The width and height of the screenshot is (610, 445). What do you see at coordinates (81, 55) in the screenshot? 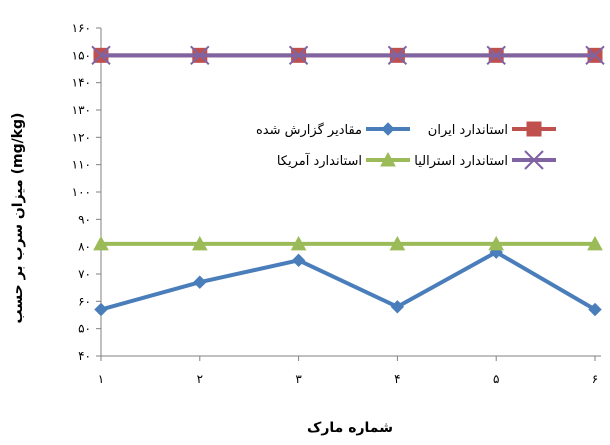
I see `y-tick-label: ۱۵۰` at bounding box center [81, 55].